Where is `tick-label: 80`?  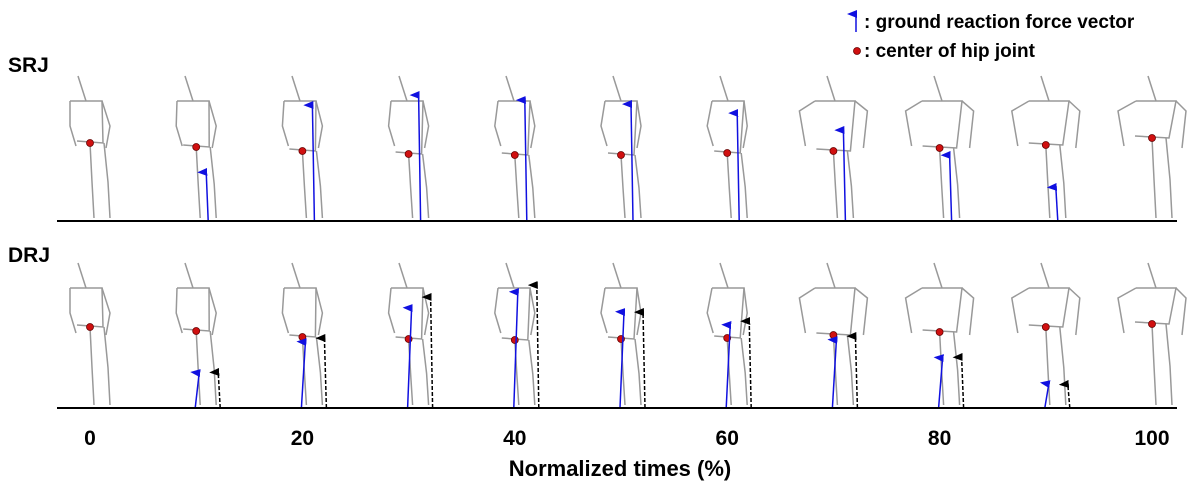
tick-label: 80 is located at coordinates (939, 438).